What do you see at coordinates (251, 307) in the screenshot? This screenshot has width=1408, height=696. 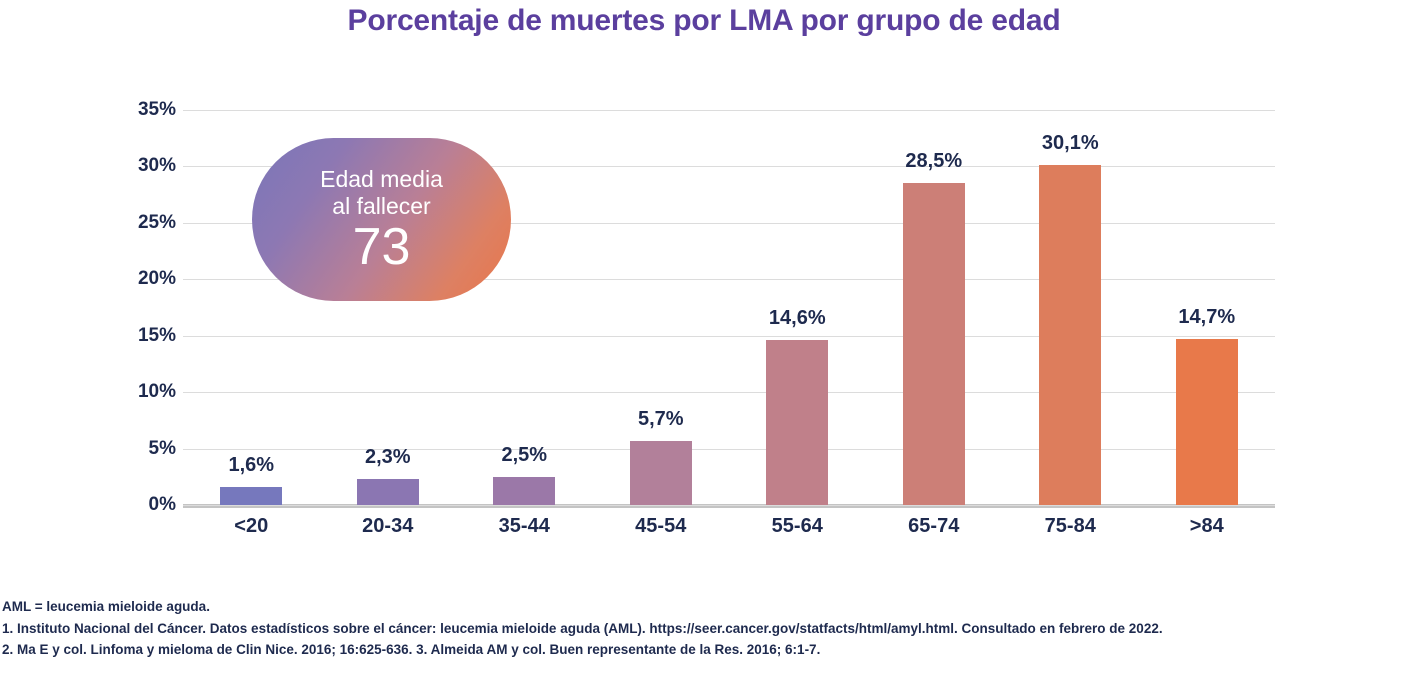 I see `bar-group: 1,6%` at bounding box center [251, 307].